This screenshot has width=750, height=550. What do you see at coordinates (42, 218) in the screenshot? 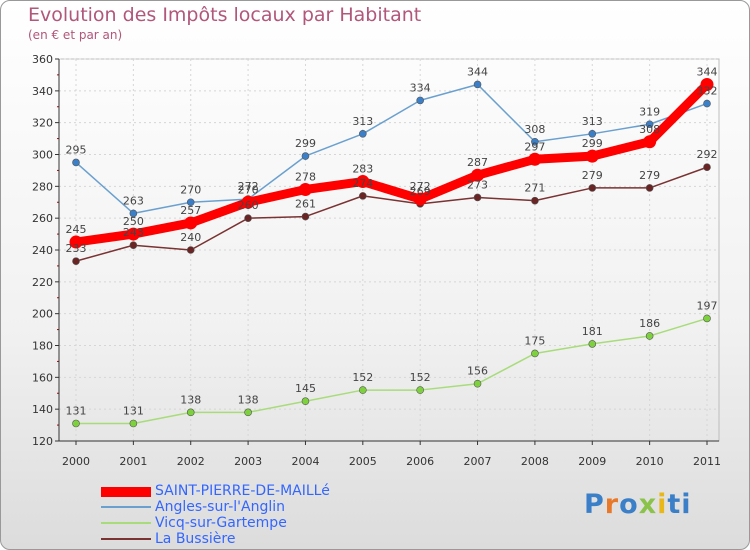
I see `y-tick-label: 260` at bounding box center [42, 218].